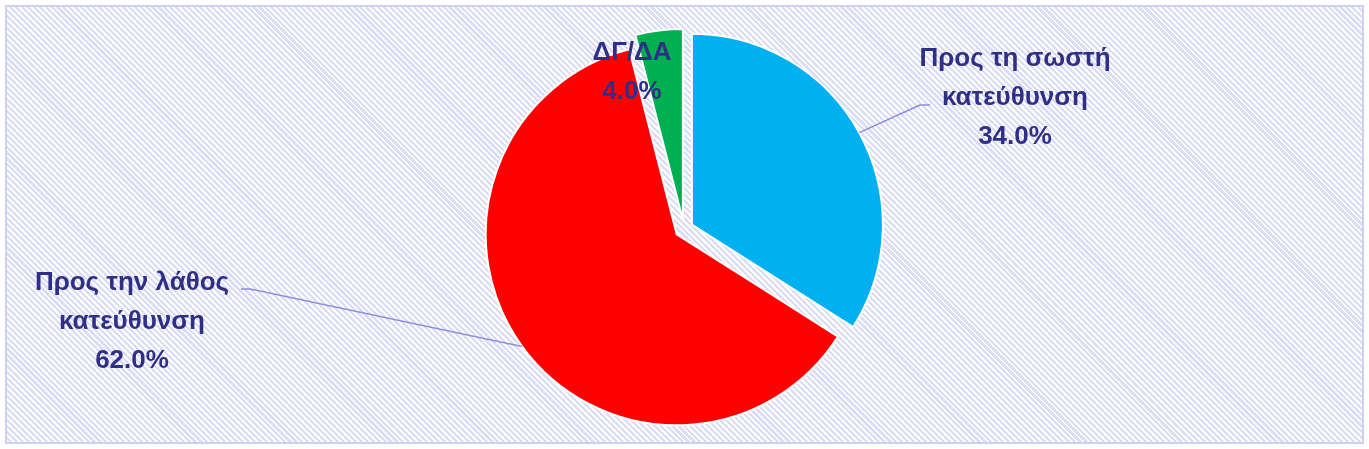 The image size is (1369, 449). I want to click on slice-label: Προς τη σωστή κατεύθυνση, so click(1015, 76).